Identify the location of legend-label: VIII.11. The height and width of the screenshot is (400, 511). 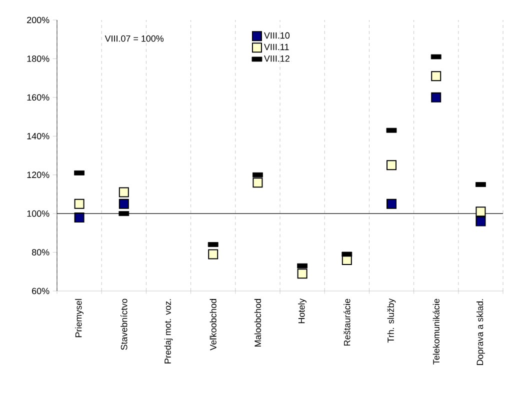
(276, 47).